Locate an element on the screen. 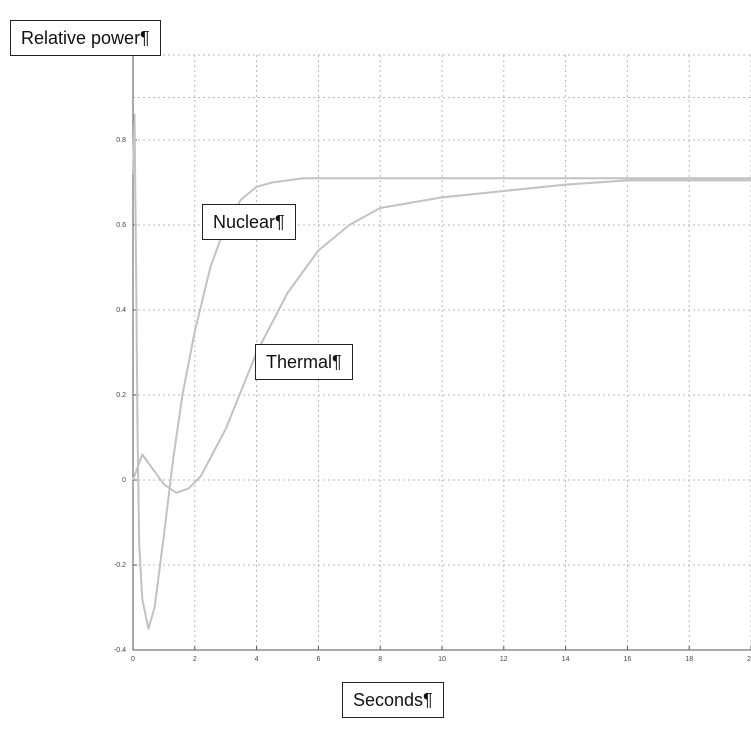 Image resolution: width=751 pixels, height=731 pixels. x-tick-label: 14 is located at coordinates (566, 659).